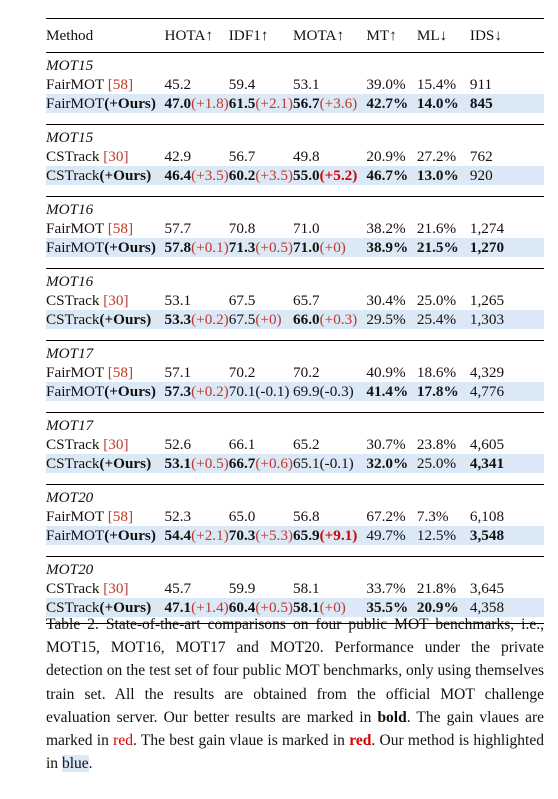  What do you see at coordinates (386, 535) in the screenshot?
I see `cell-value: 49.7%` at bounding box center [386, 535].